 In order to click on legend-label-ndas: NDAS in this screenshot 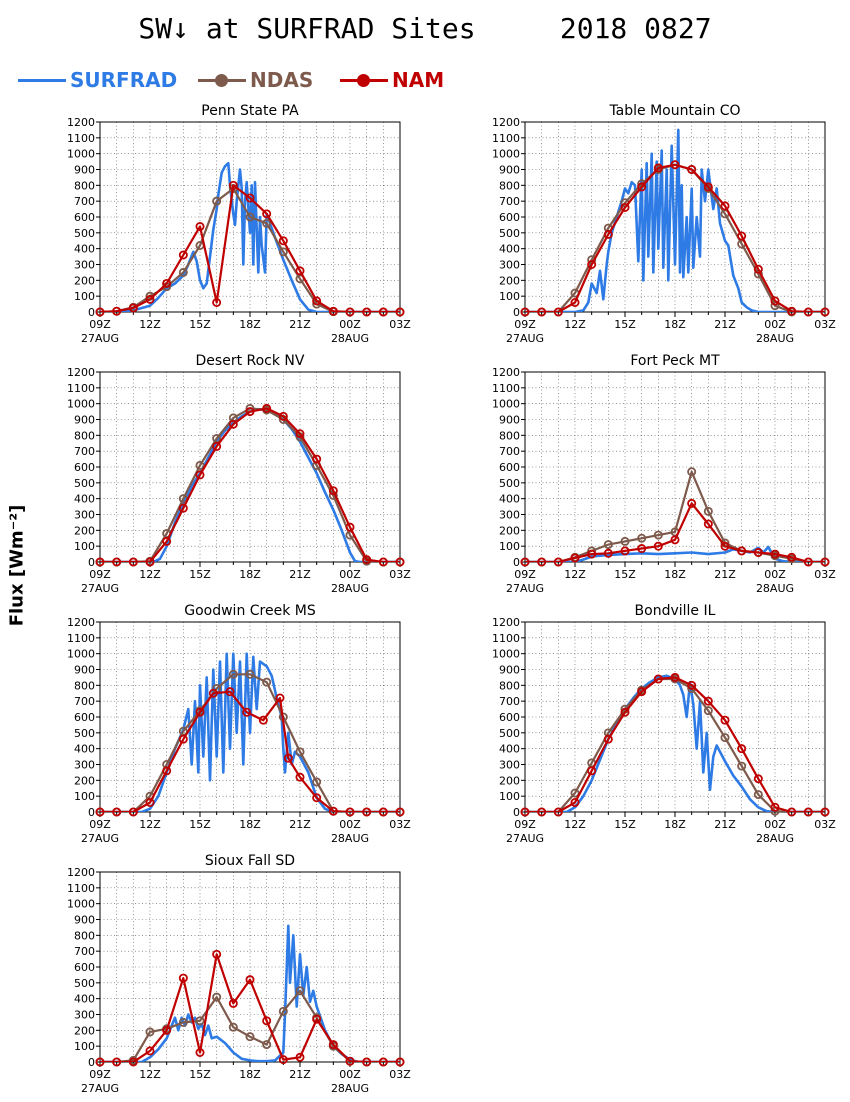, I will do `click(282, 80)`.